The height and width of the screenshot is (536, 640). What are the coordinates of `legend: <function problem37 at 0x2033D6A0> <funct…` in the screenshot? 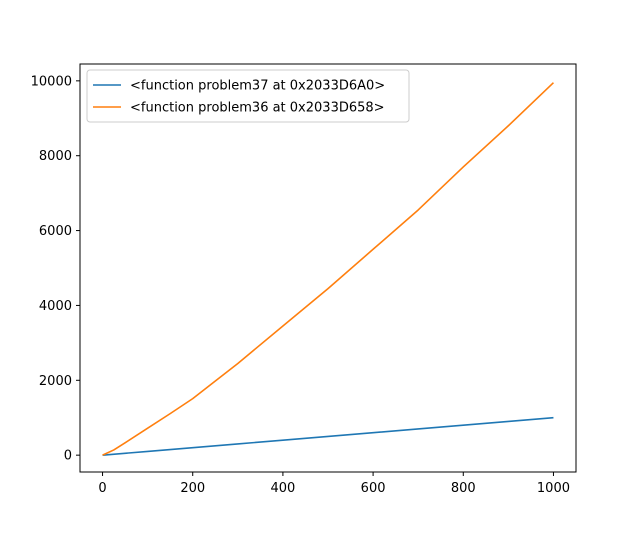 It's located at (248, 96).